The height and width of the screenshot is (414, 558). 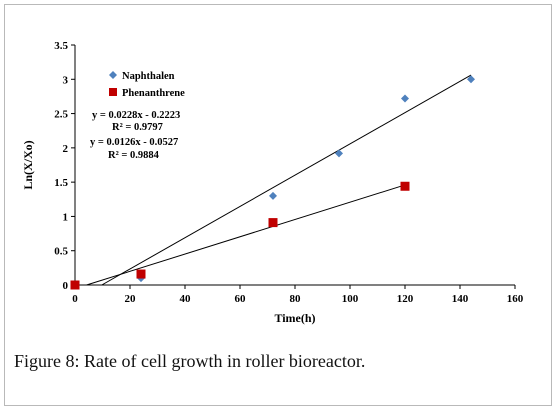 I want to click on trendline-phenanthrene, so click(x=246, y=235).